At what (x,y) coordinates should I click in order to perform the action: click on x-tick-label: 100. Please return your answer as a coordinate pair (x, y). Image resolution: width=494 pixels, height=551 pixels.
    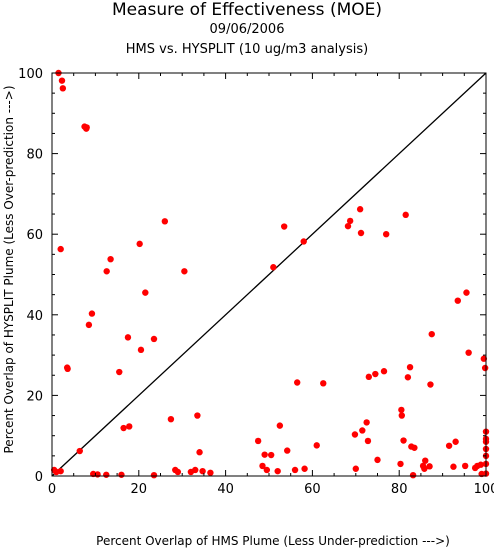
    Looking at the image, I should click on (484, 489).